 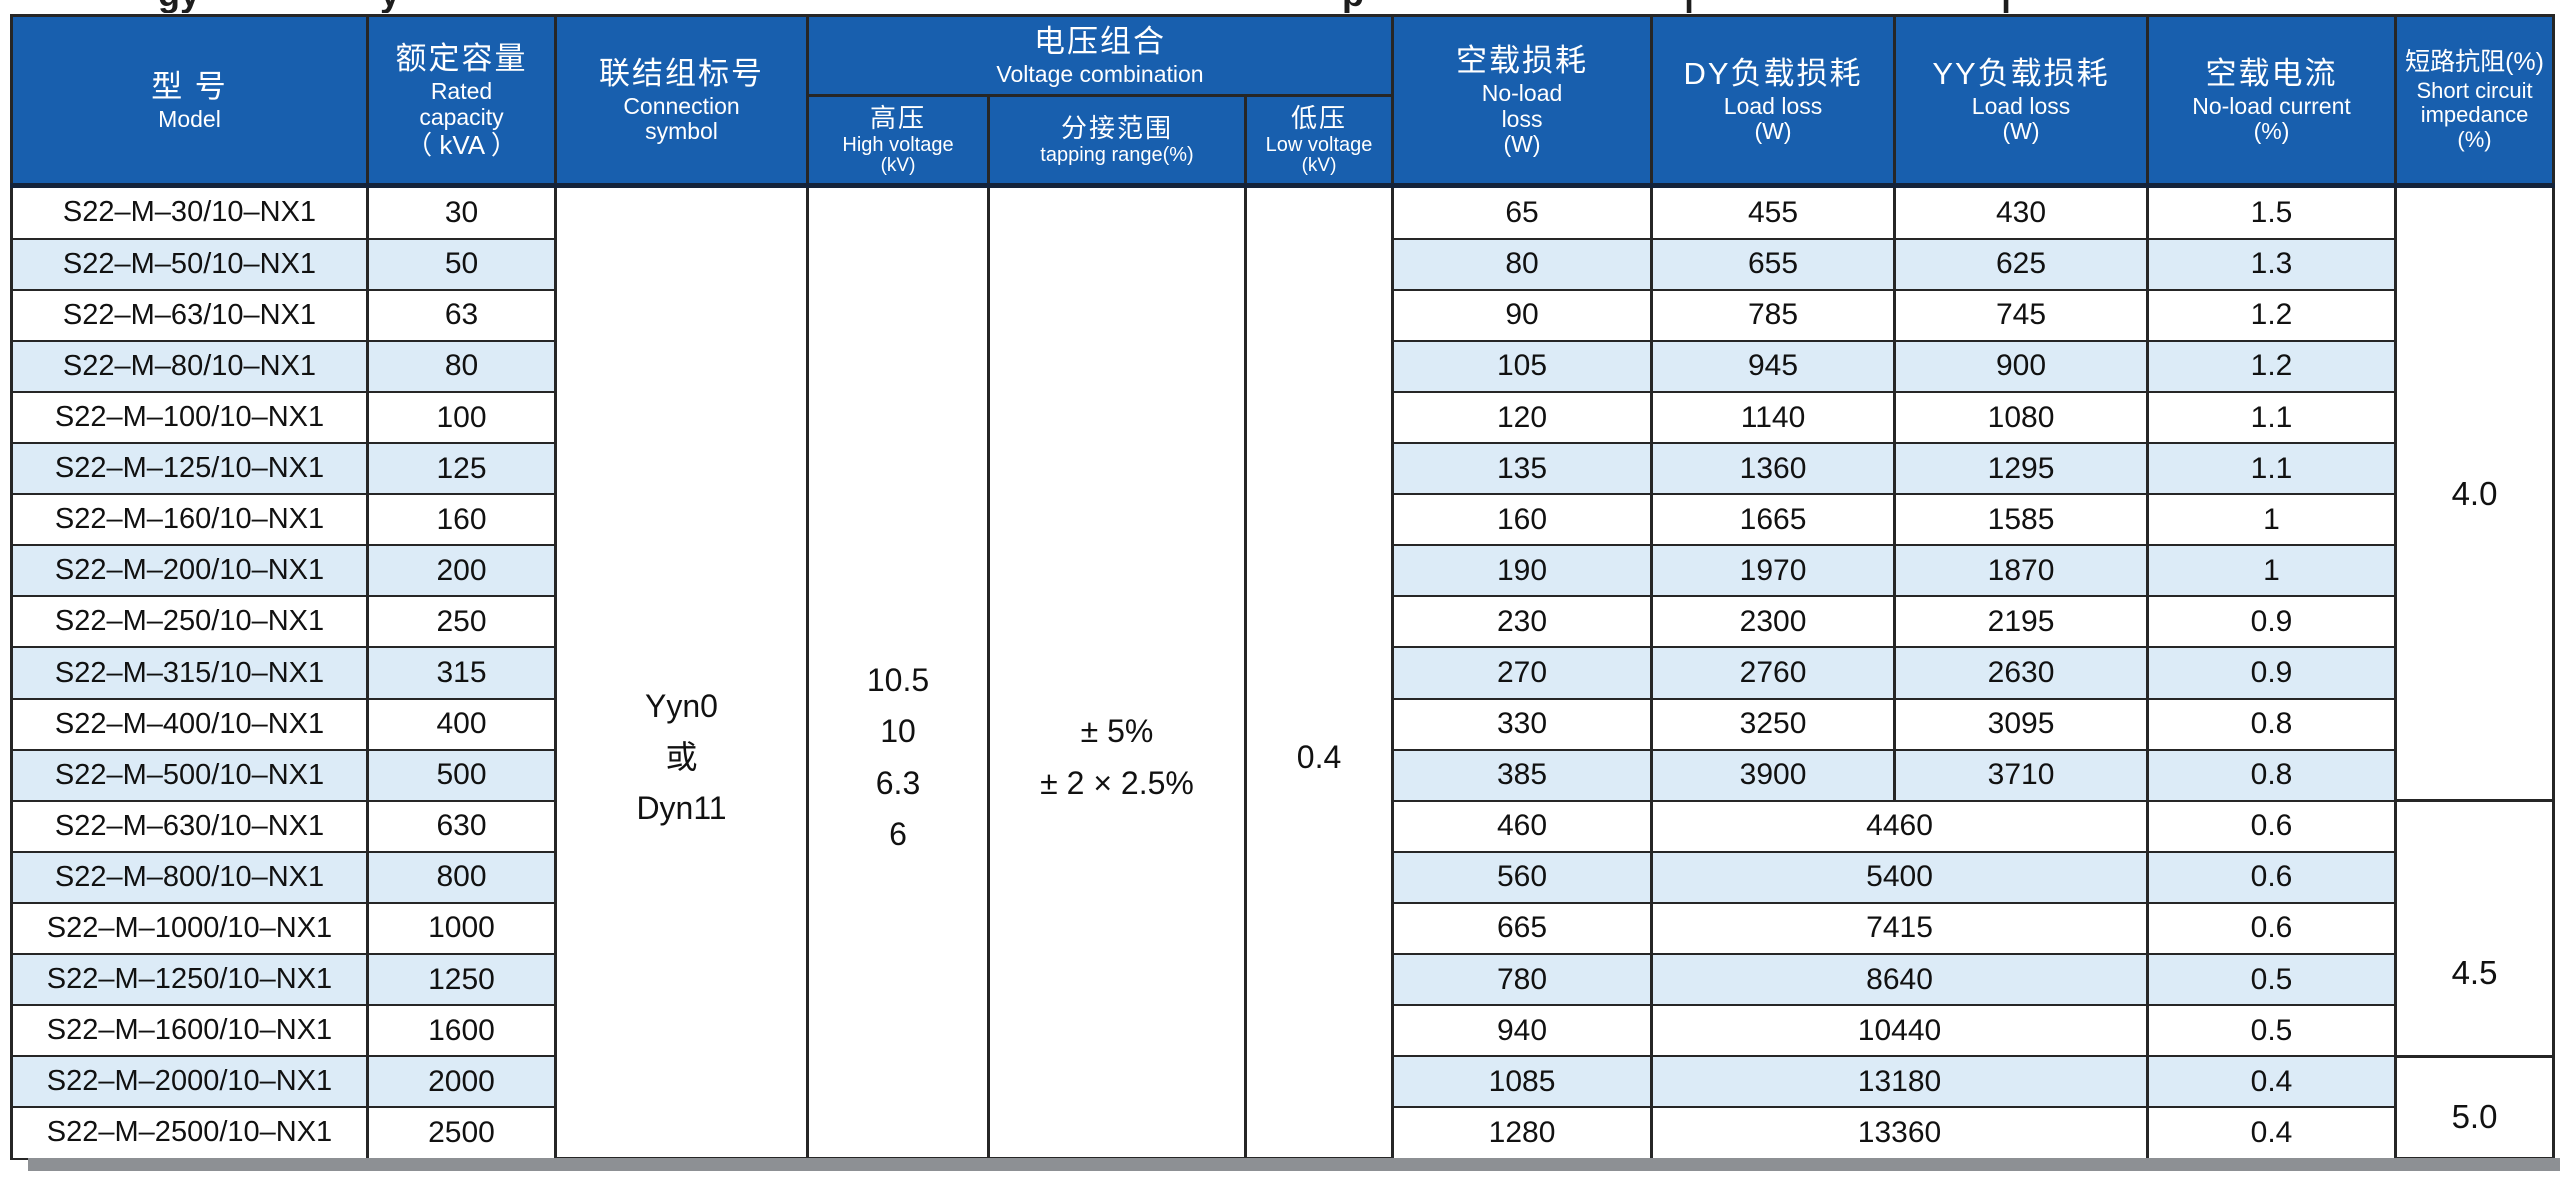 I want to click on yy-load-loss-cell: 3095, so click(x=2021, y=724).